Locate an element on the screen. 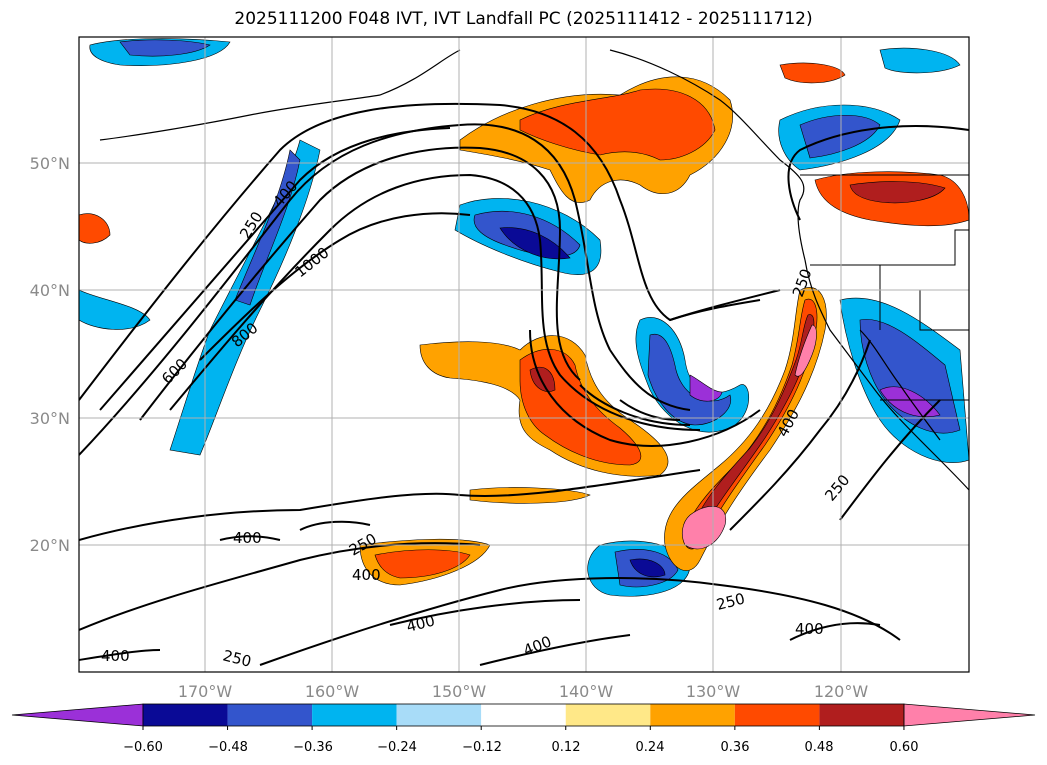 The height and width of the screenshot is (765, 1047). lon-label: 150°W is located at coordinates (459, 691).